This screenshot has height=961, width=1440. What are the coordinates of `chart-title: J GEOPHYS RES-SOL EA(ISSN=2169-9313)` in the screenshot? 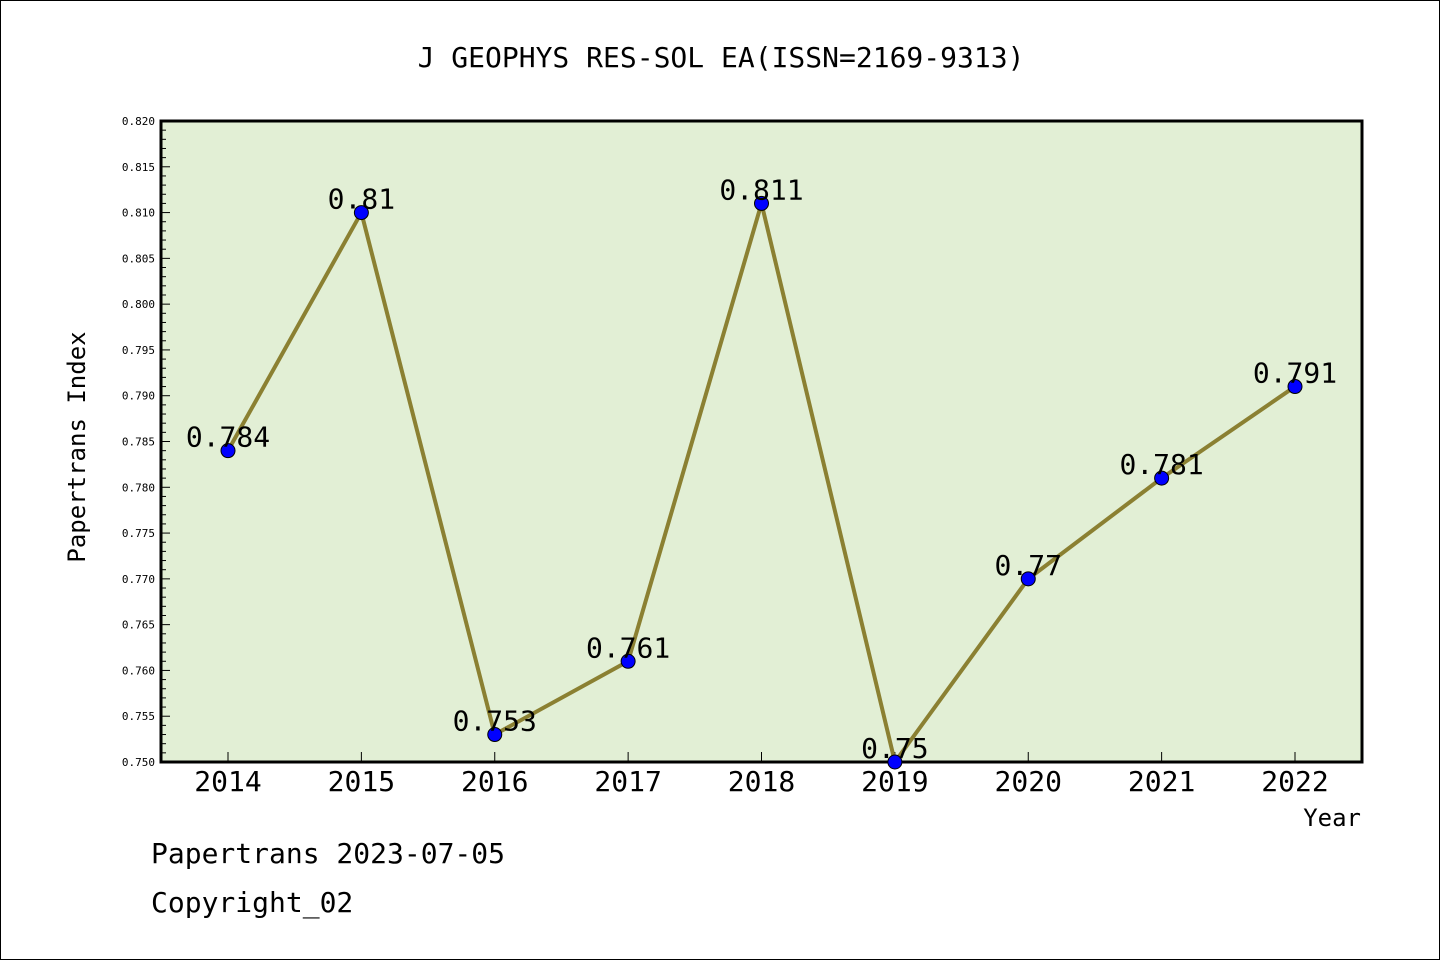 It's located at (721, 57).